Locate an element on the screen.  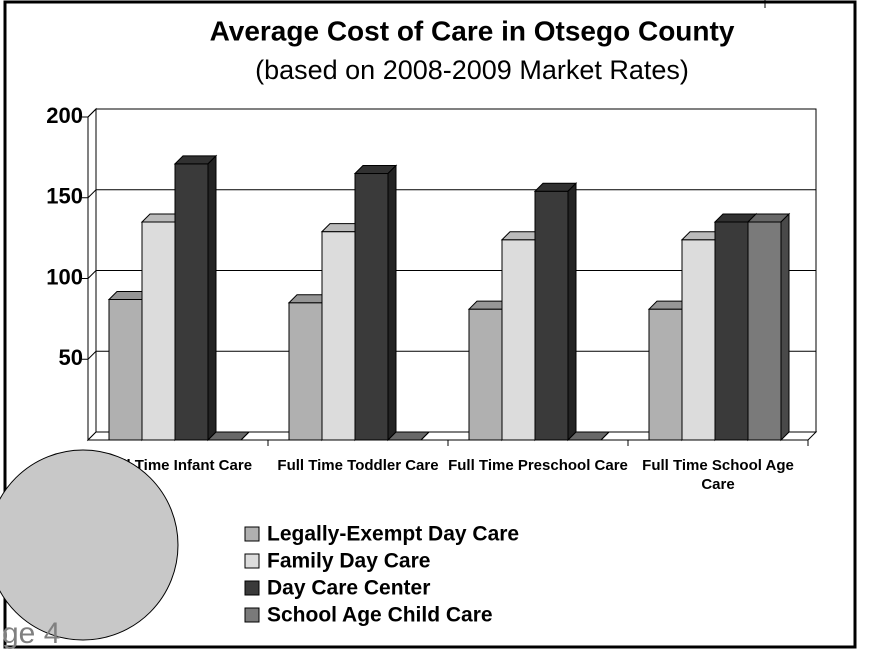
y-tick-label: 150 is located at coordinates (64, 196).